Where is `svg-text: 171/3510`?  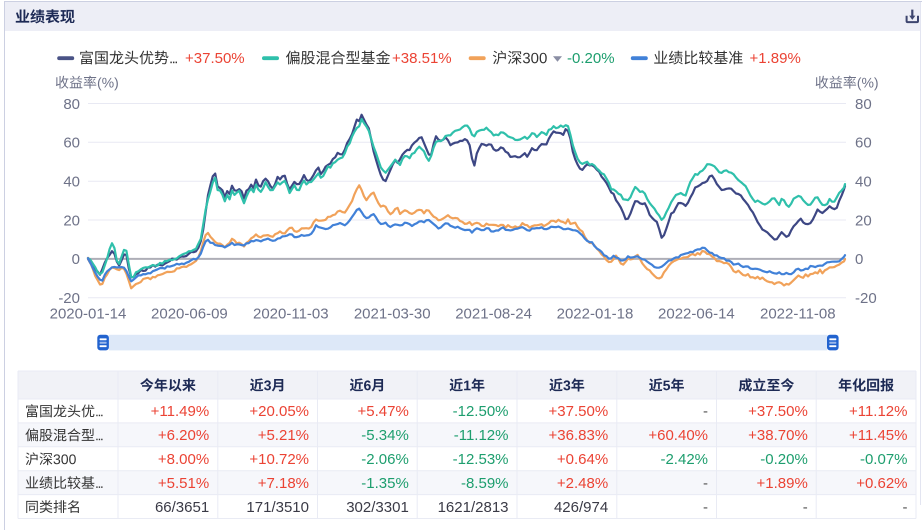
svg-text: 171/3510 is located at coordinates (277, 507).